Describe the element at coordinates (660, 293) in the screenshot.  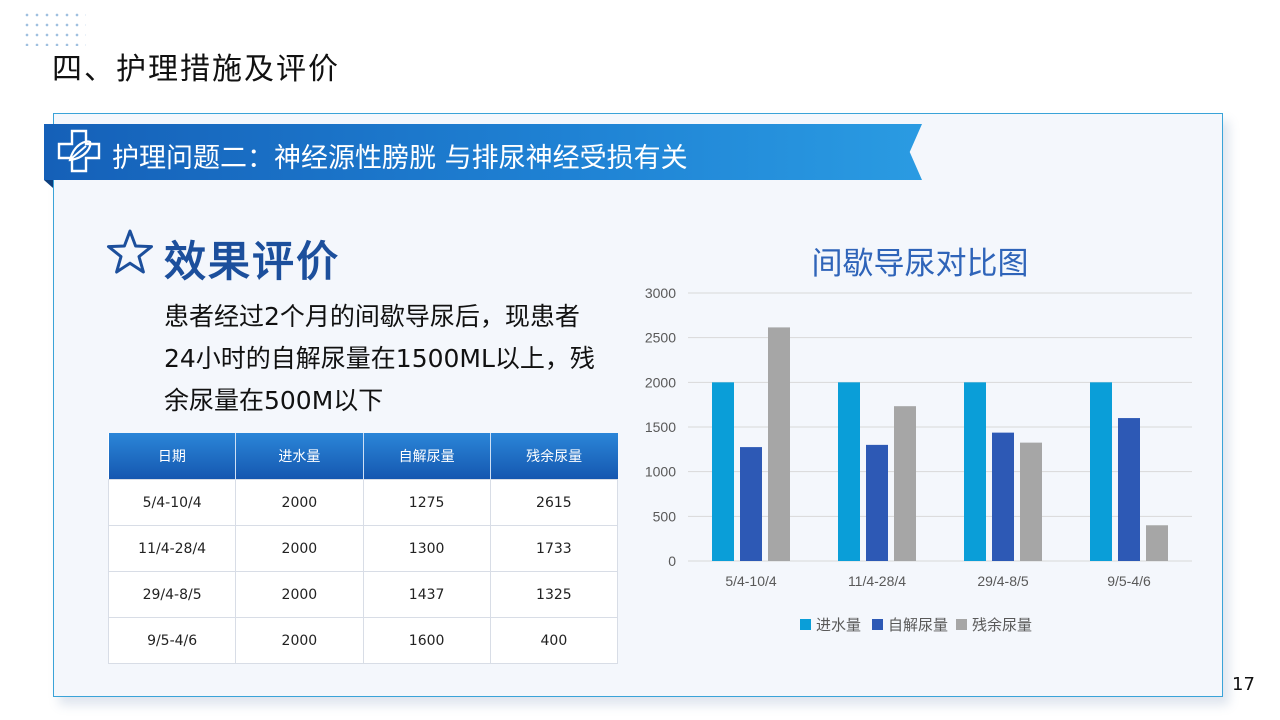
I see `y-tick-label: 3000` at that location.